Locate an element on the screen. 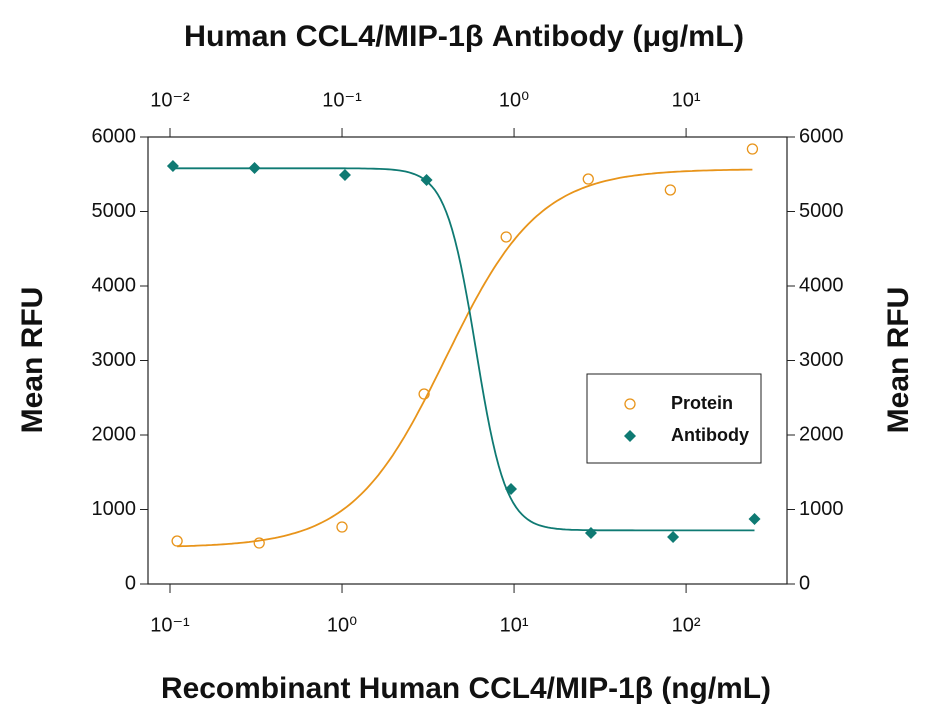 This screenshot has height=726, width=929. y-tick-label: 6000 is located at coordinates (114, 136).